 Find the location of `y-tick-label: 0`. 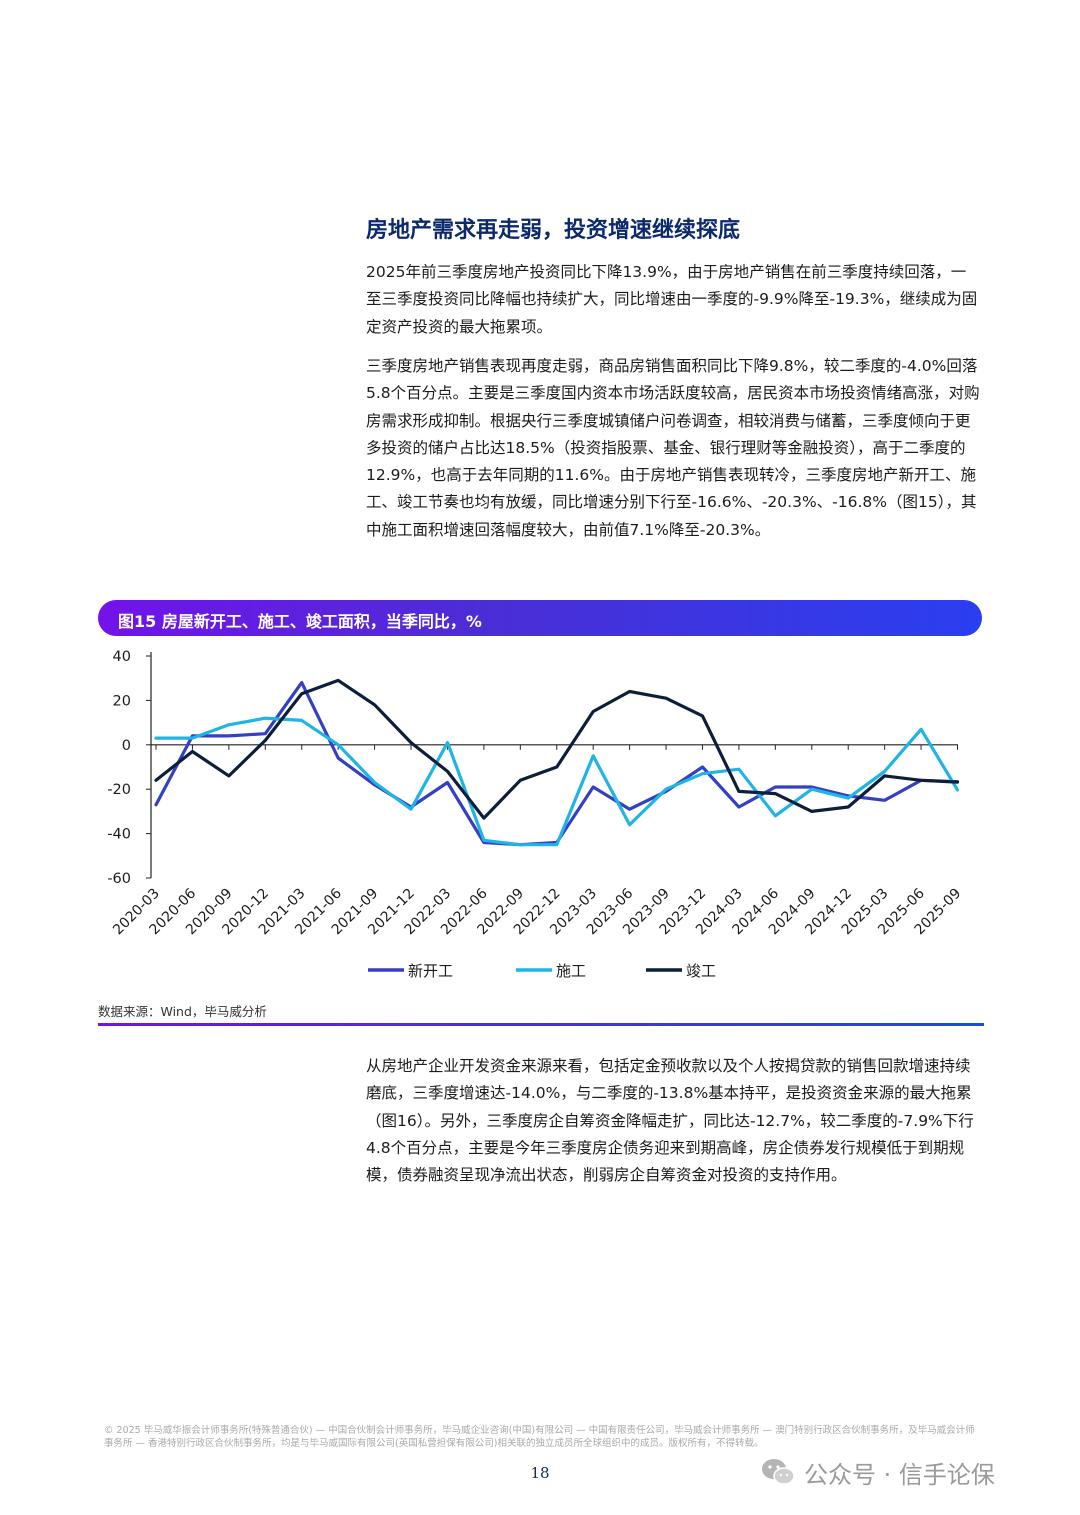

y-tick-label: 0 is located at coordinates (126, 746).